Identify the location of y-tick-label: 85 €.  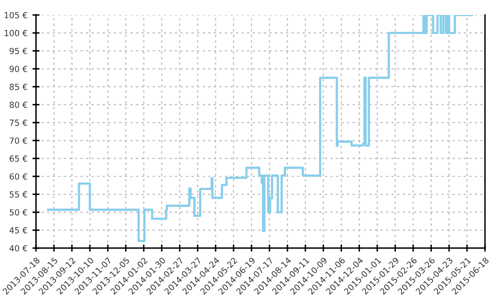
(19, 87).